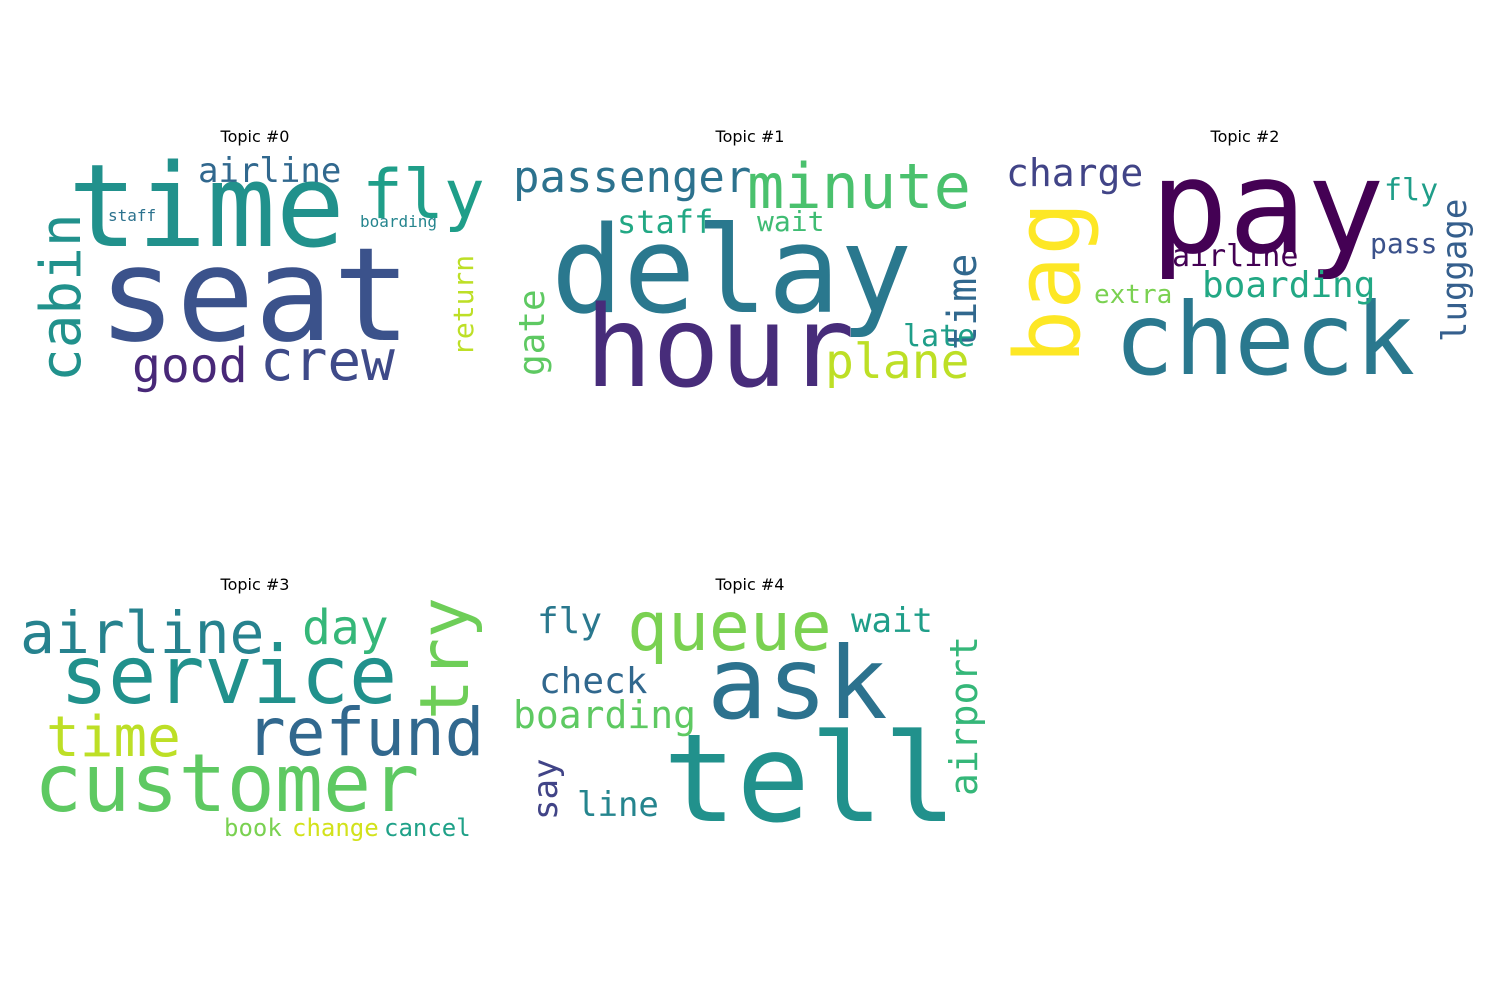 The height and width of the screenshot is (1000, 1500). Describe the element at coordinates (1404, 243) in the screenshot. I see `word: pass` at that location.